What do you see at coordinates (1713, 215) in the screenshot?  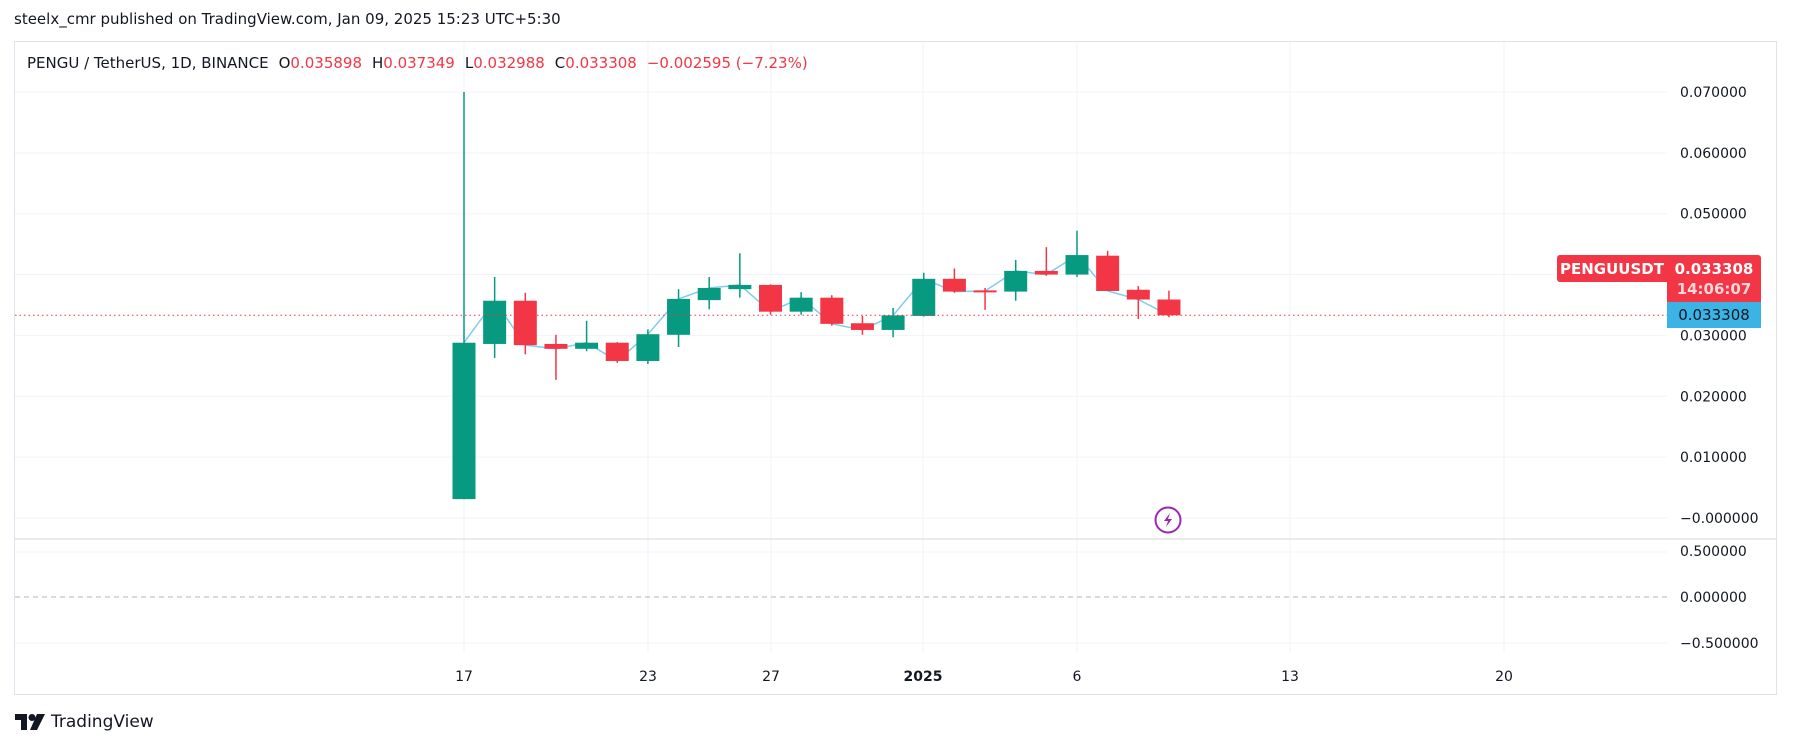 I see `price-axis-label: 0.050000` at bounding box center [1713, 215].